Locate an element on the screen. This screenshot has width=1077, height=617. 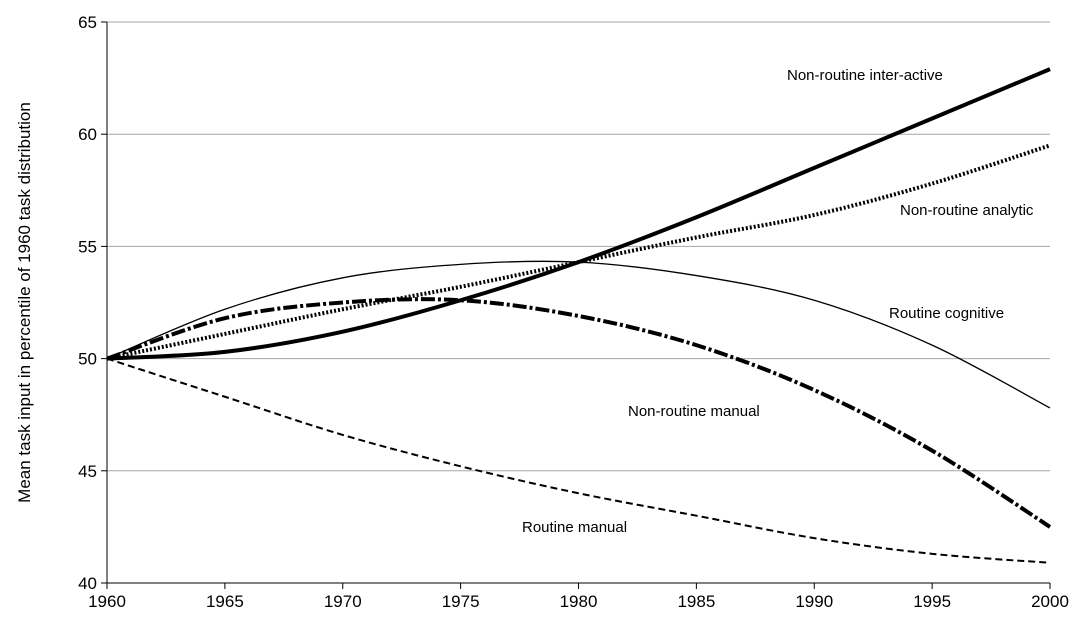
y-tick-label: 50 is located at coordinates (87, 359).